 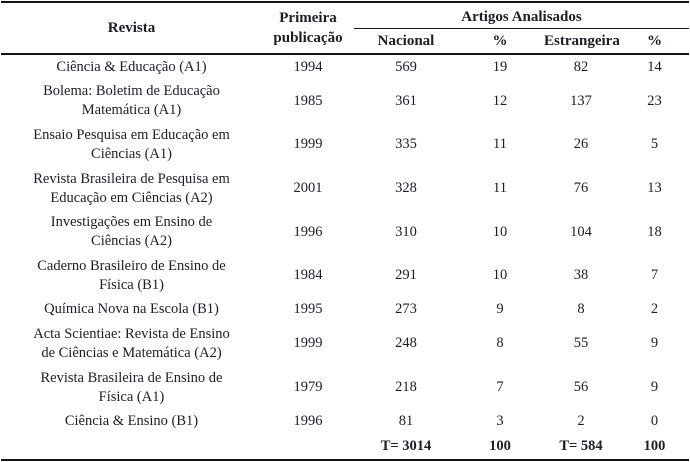 I want to click on journal-name-cell: Ciência & Ensino (B1), so click(x=131, y=421).